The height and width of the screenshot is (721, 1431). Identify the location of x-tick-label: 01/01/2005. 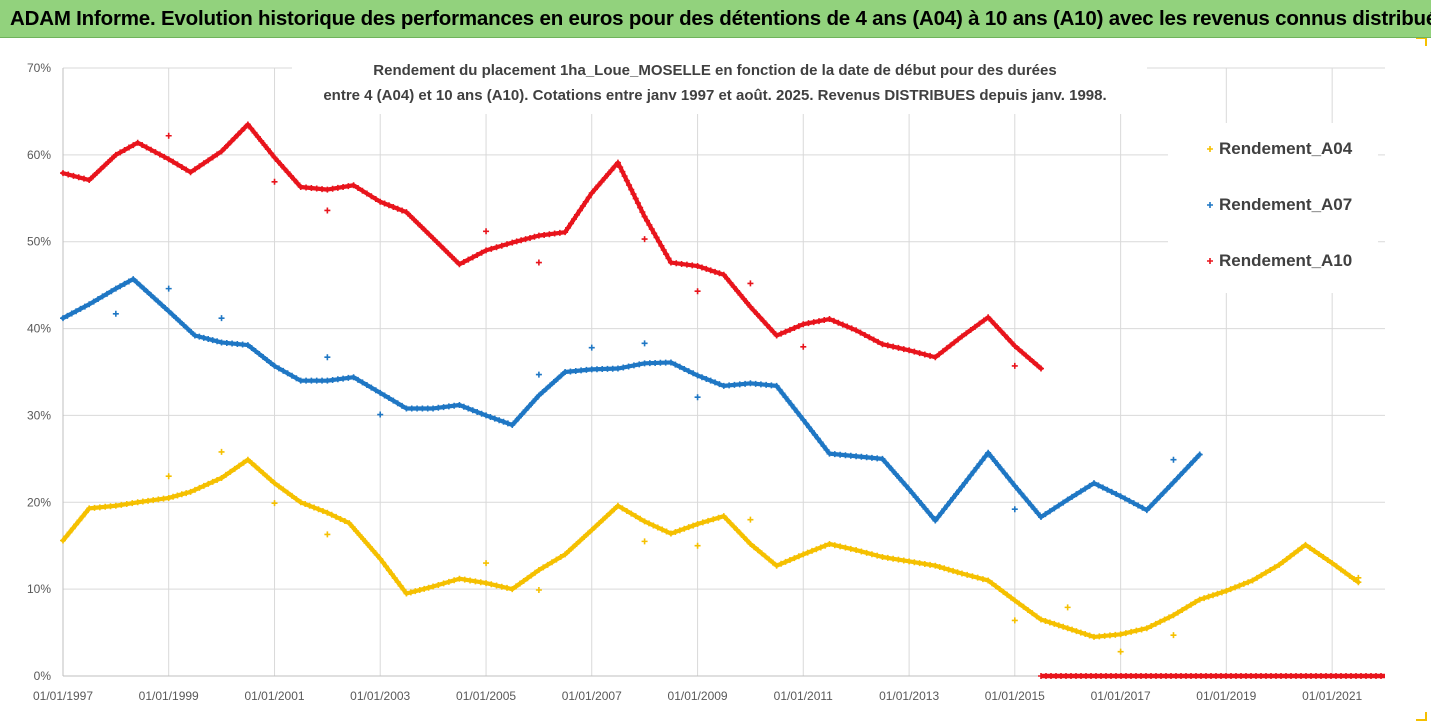
(486, 696).